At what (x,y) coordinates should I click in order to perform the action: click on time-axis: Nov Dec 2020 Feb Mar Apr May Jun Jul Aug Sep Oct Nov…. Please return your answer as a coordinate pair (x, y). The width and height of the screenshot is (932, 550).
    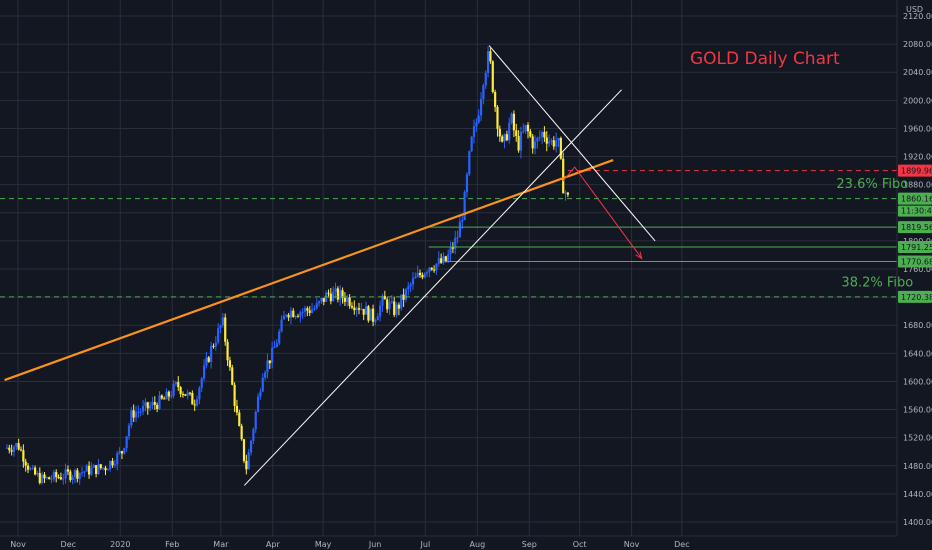
    Looking at the image, I should click on (466, 542).